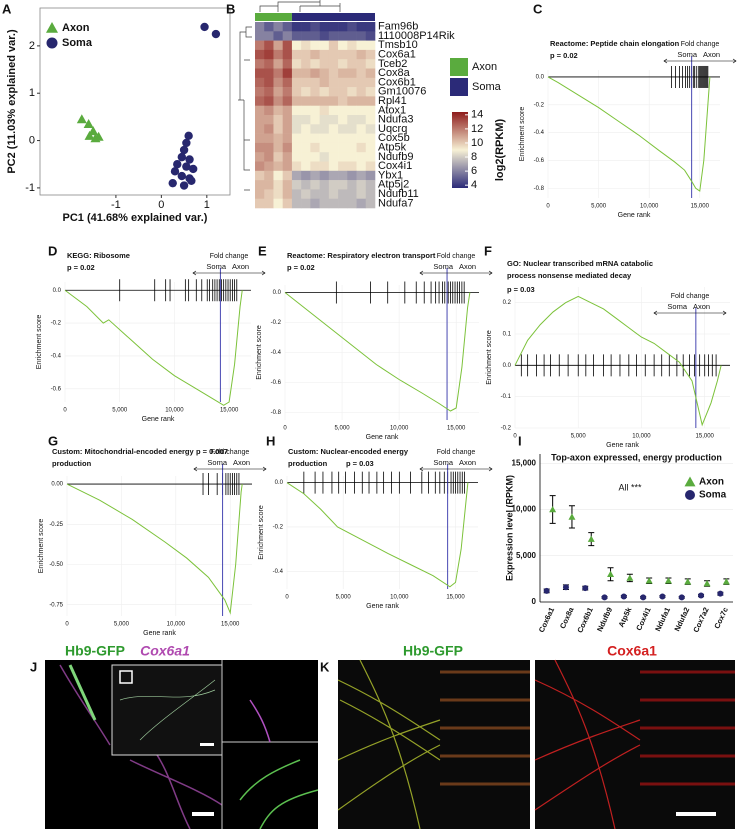  I want to click on row-label: Fam96b, so click(398, 27).